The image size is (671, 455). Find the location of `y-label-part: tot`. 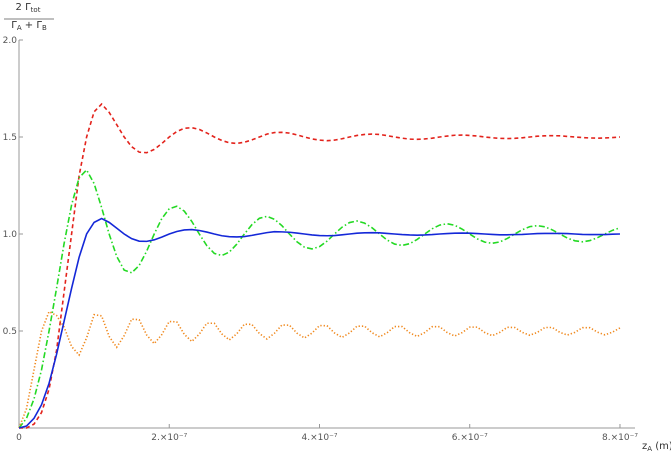

y-label-part: tot is located at coordinates (36, 10).